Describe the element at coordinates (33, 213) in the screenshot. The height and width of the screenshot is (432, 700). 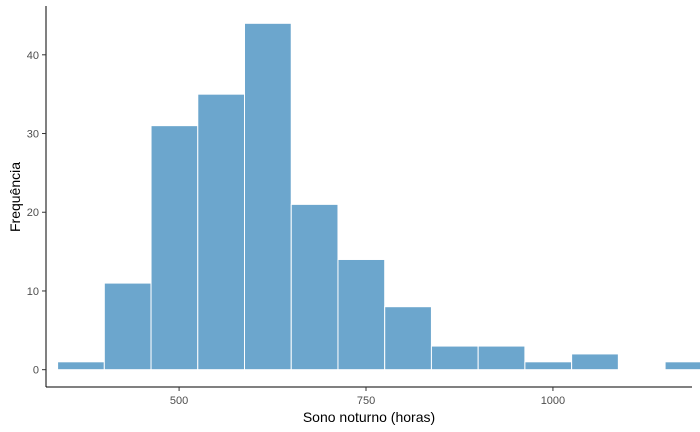
I see `y-tick-label: 20` at that location.